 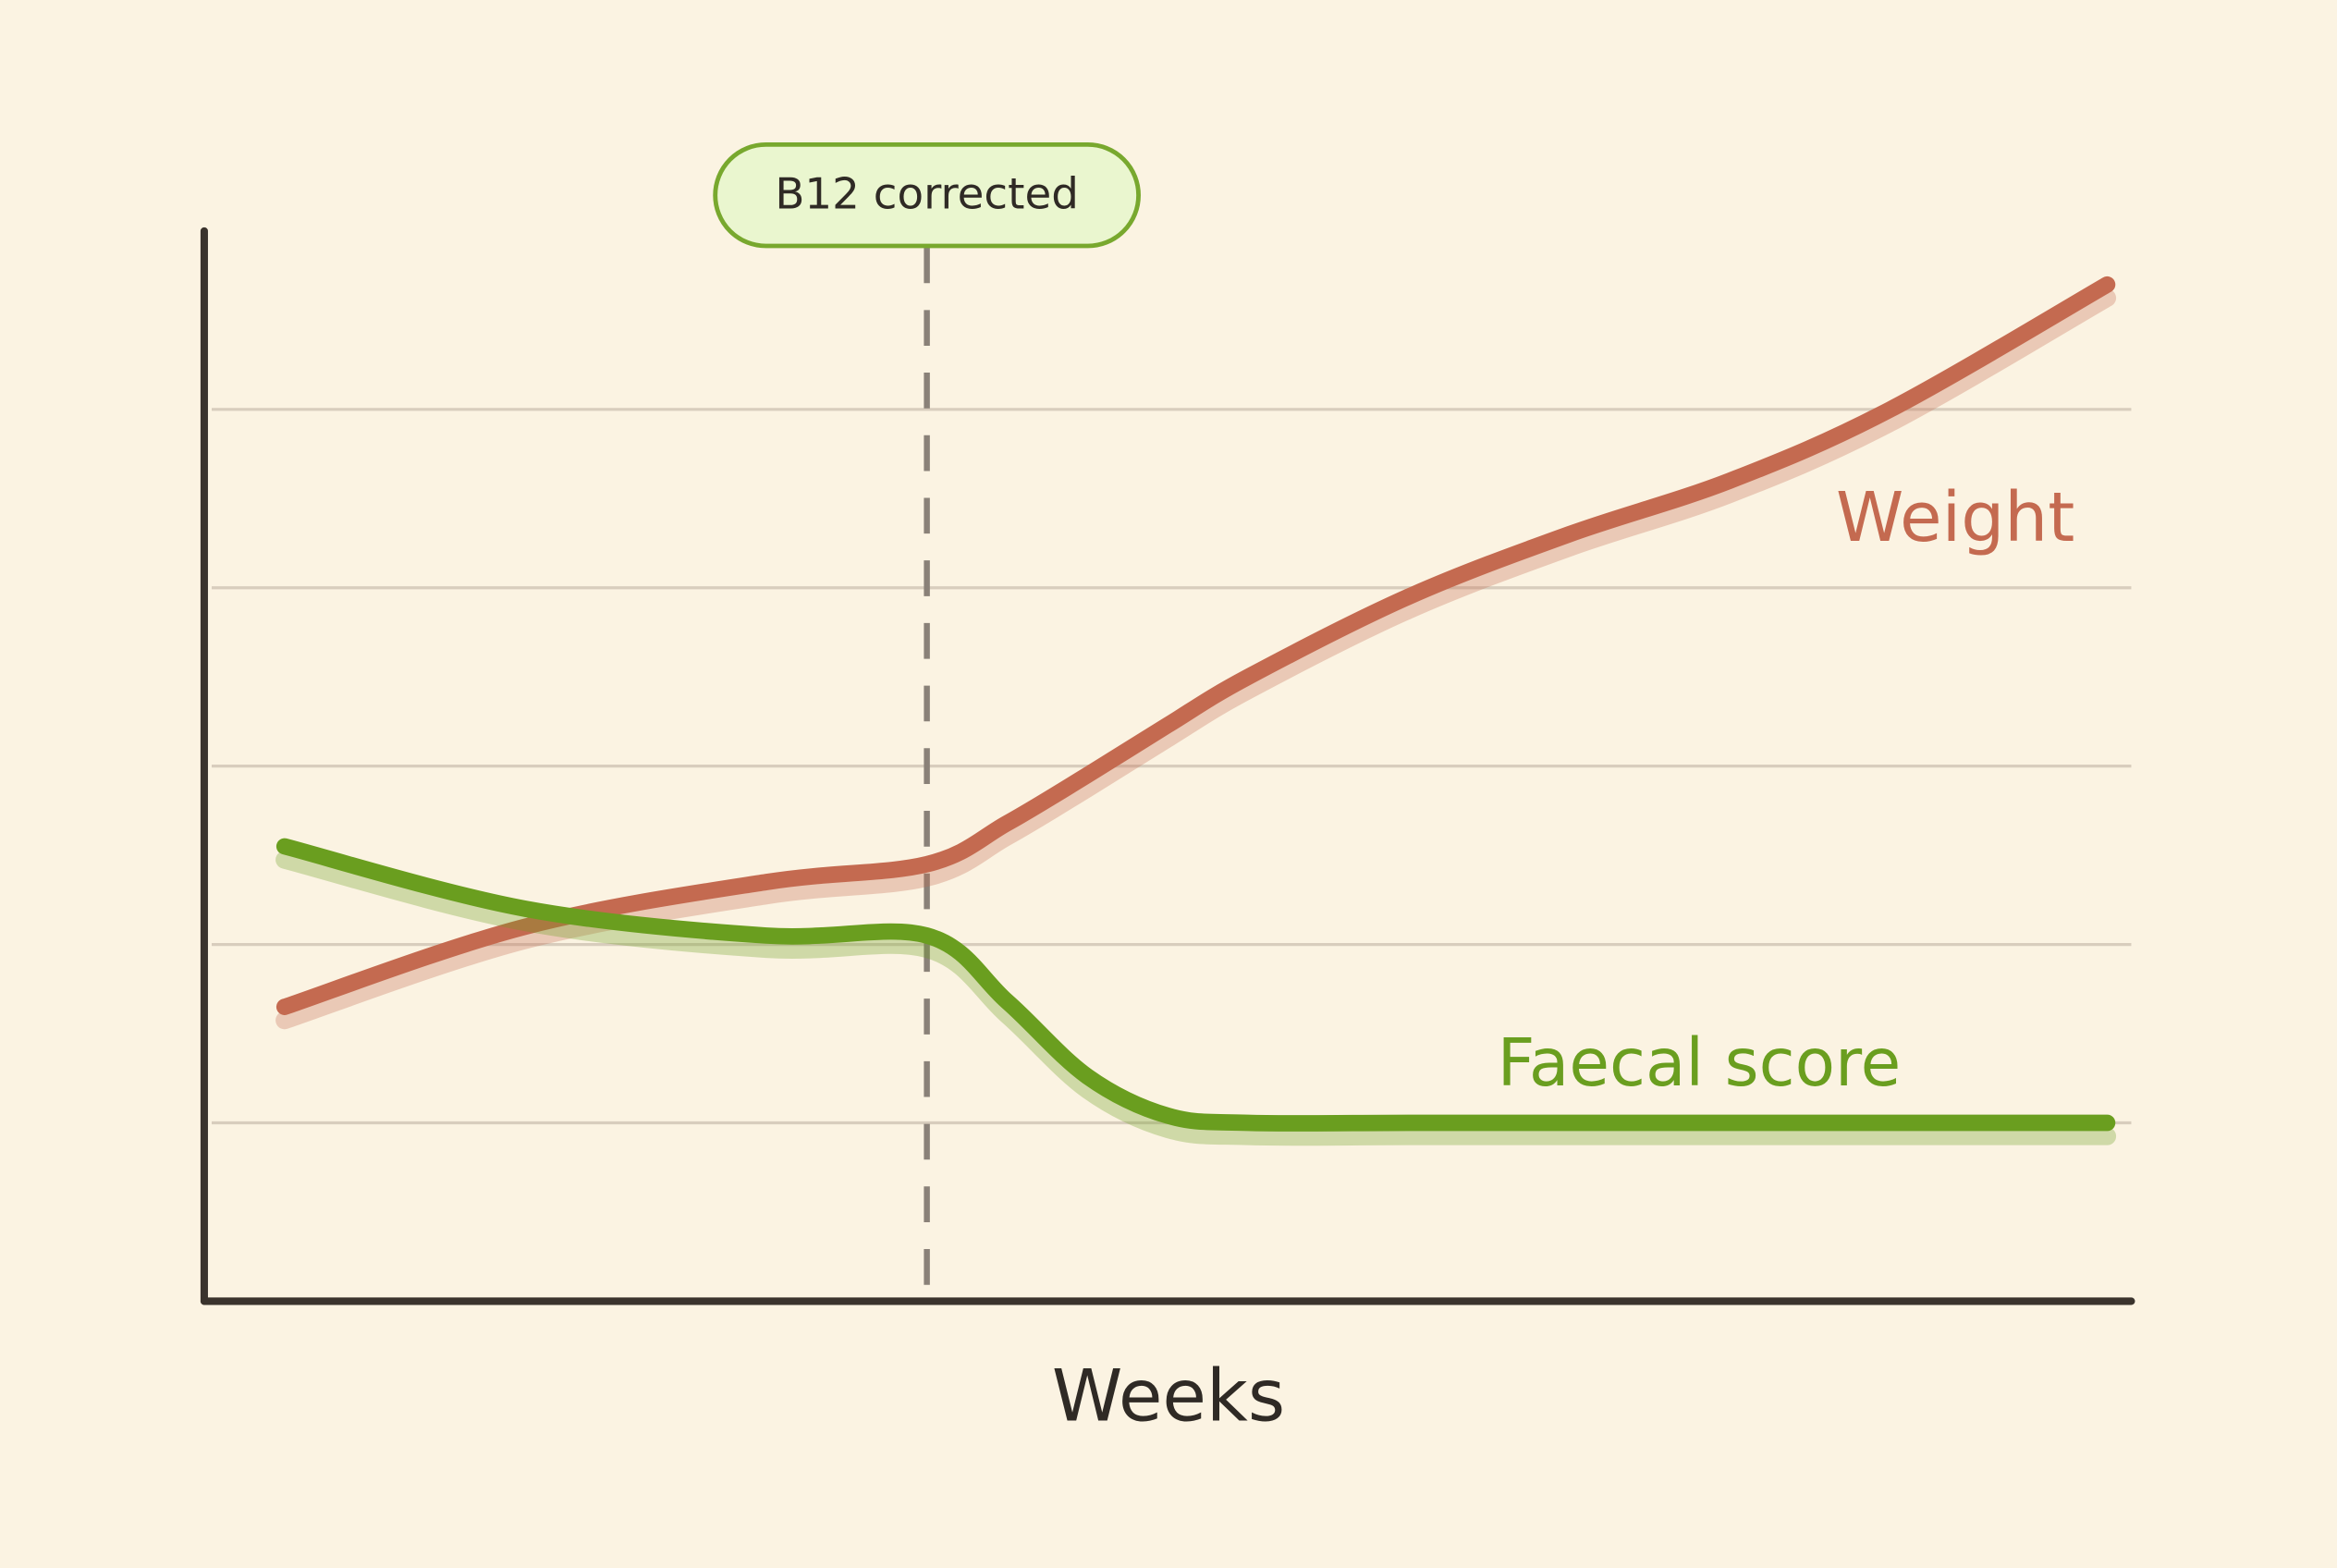 I want to click on x-axis-label: Weeks, so click(x=1168, y=1396).